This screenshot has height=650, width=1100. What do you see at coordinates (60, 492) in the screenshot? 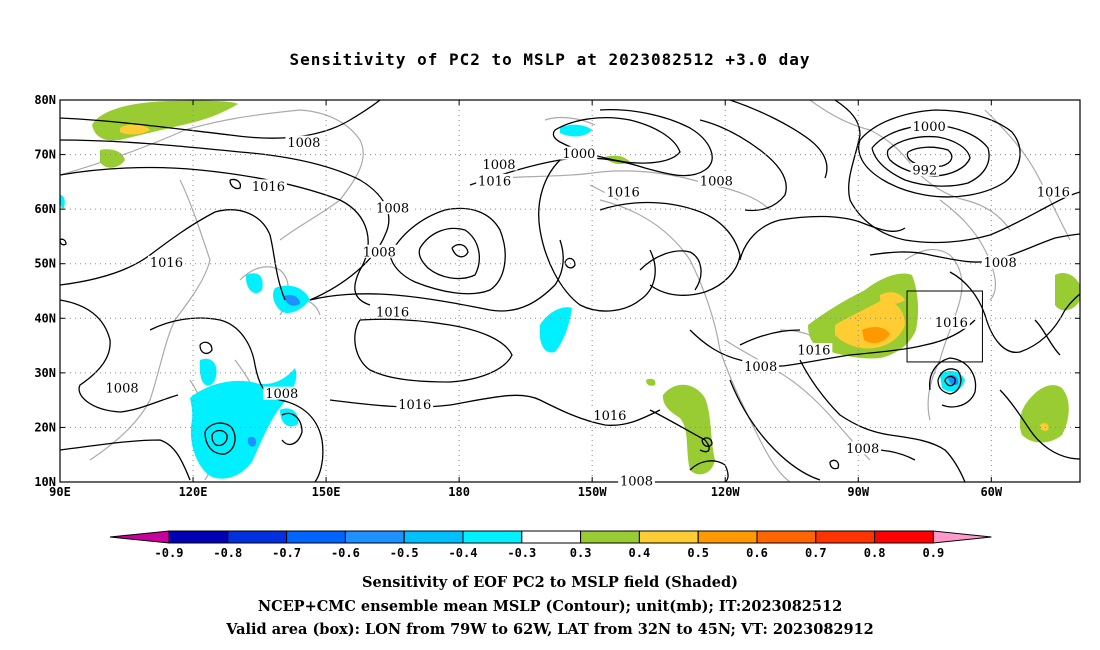
I see `lon-tick-label: 90E` at bounding box center [60, 492].